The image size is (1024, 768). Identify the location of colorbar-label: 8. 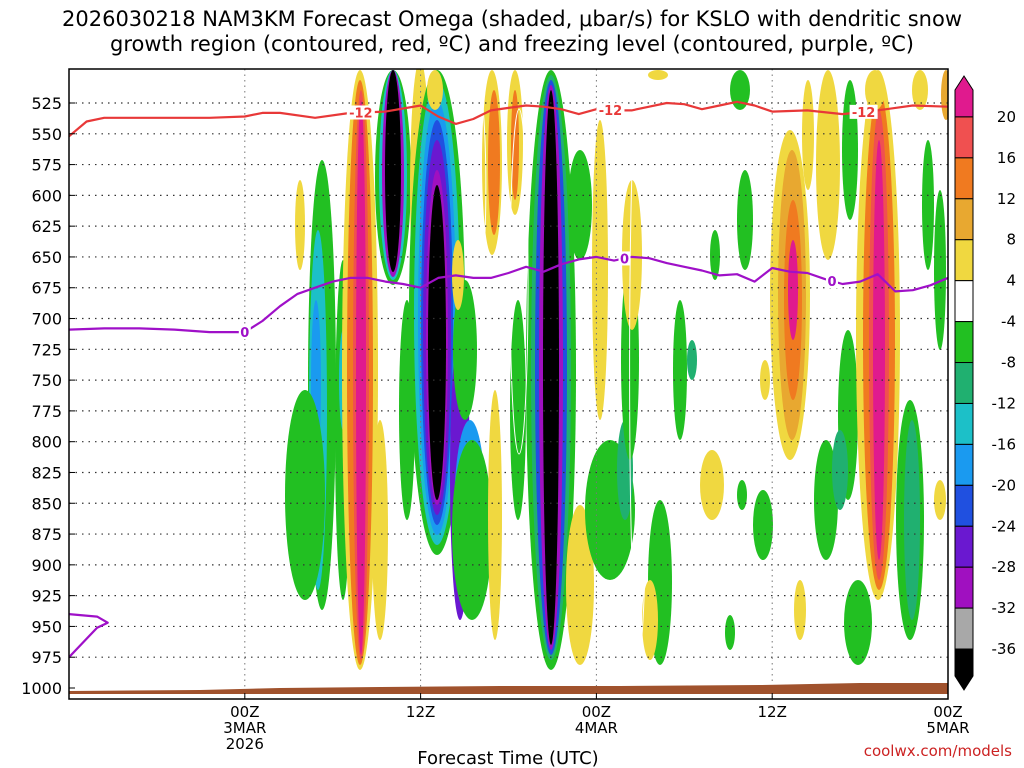
(1011, 240).